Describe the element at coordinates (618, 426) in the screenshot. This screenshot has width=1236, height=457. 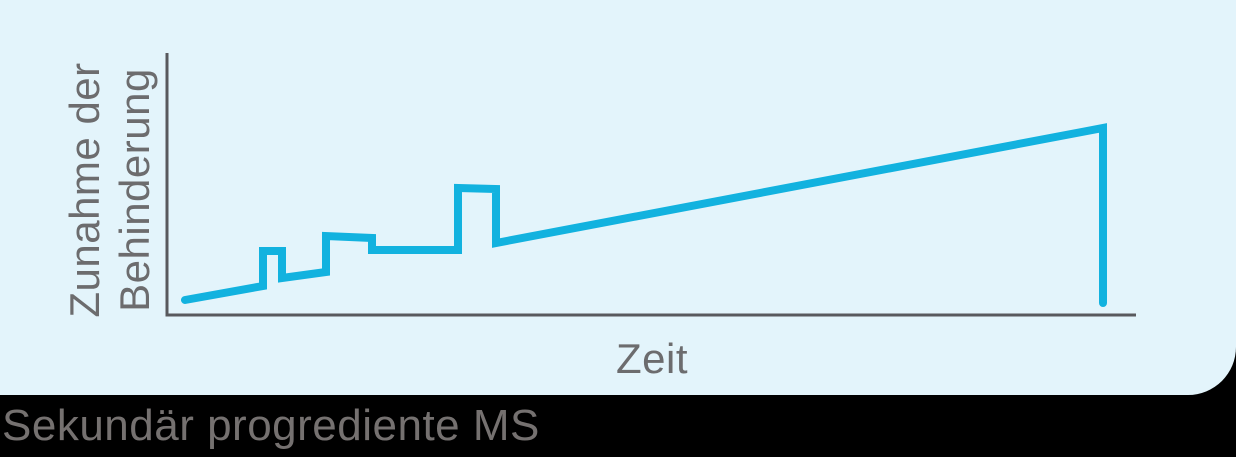
I see `caption-bar: Sekundär progrediente MS` at that location.